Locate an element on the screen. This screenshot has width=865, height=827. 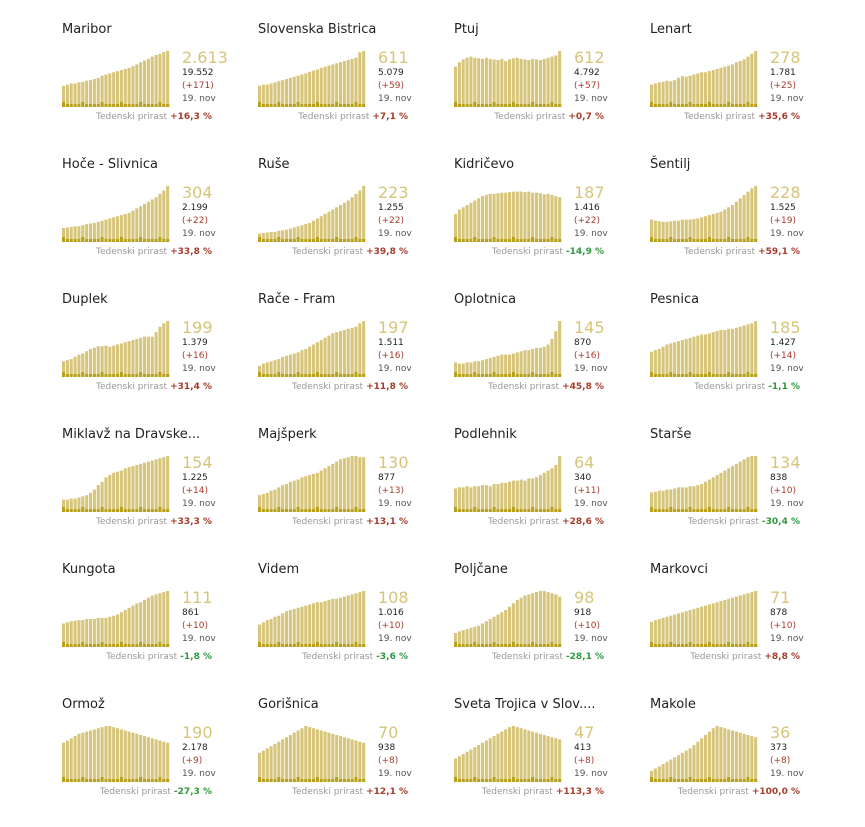
chart-title: Hoče - Slivnica is located at coordinates (110, 164).